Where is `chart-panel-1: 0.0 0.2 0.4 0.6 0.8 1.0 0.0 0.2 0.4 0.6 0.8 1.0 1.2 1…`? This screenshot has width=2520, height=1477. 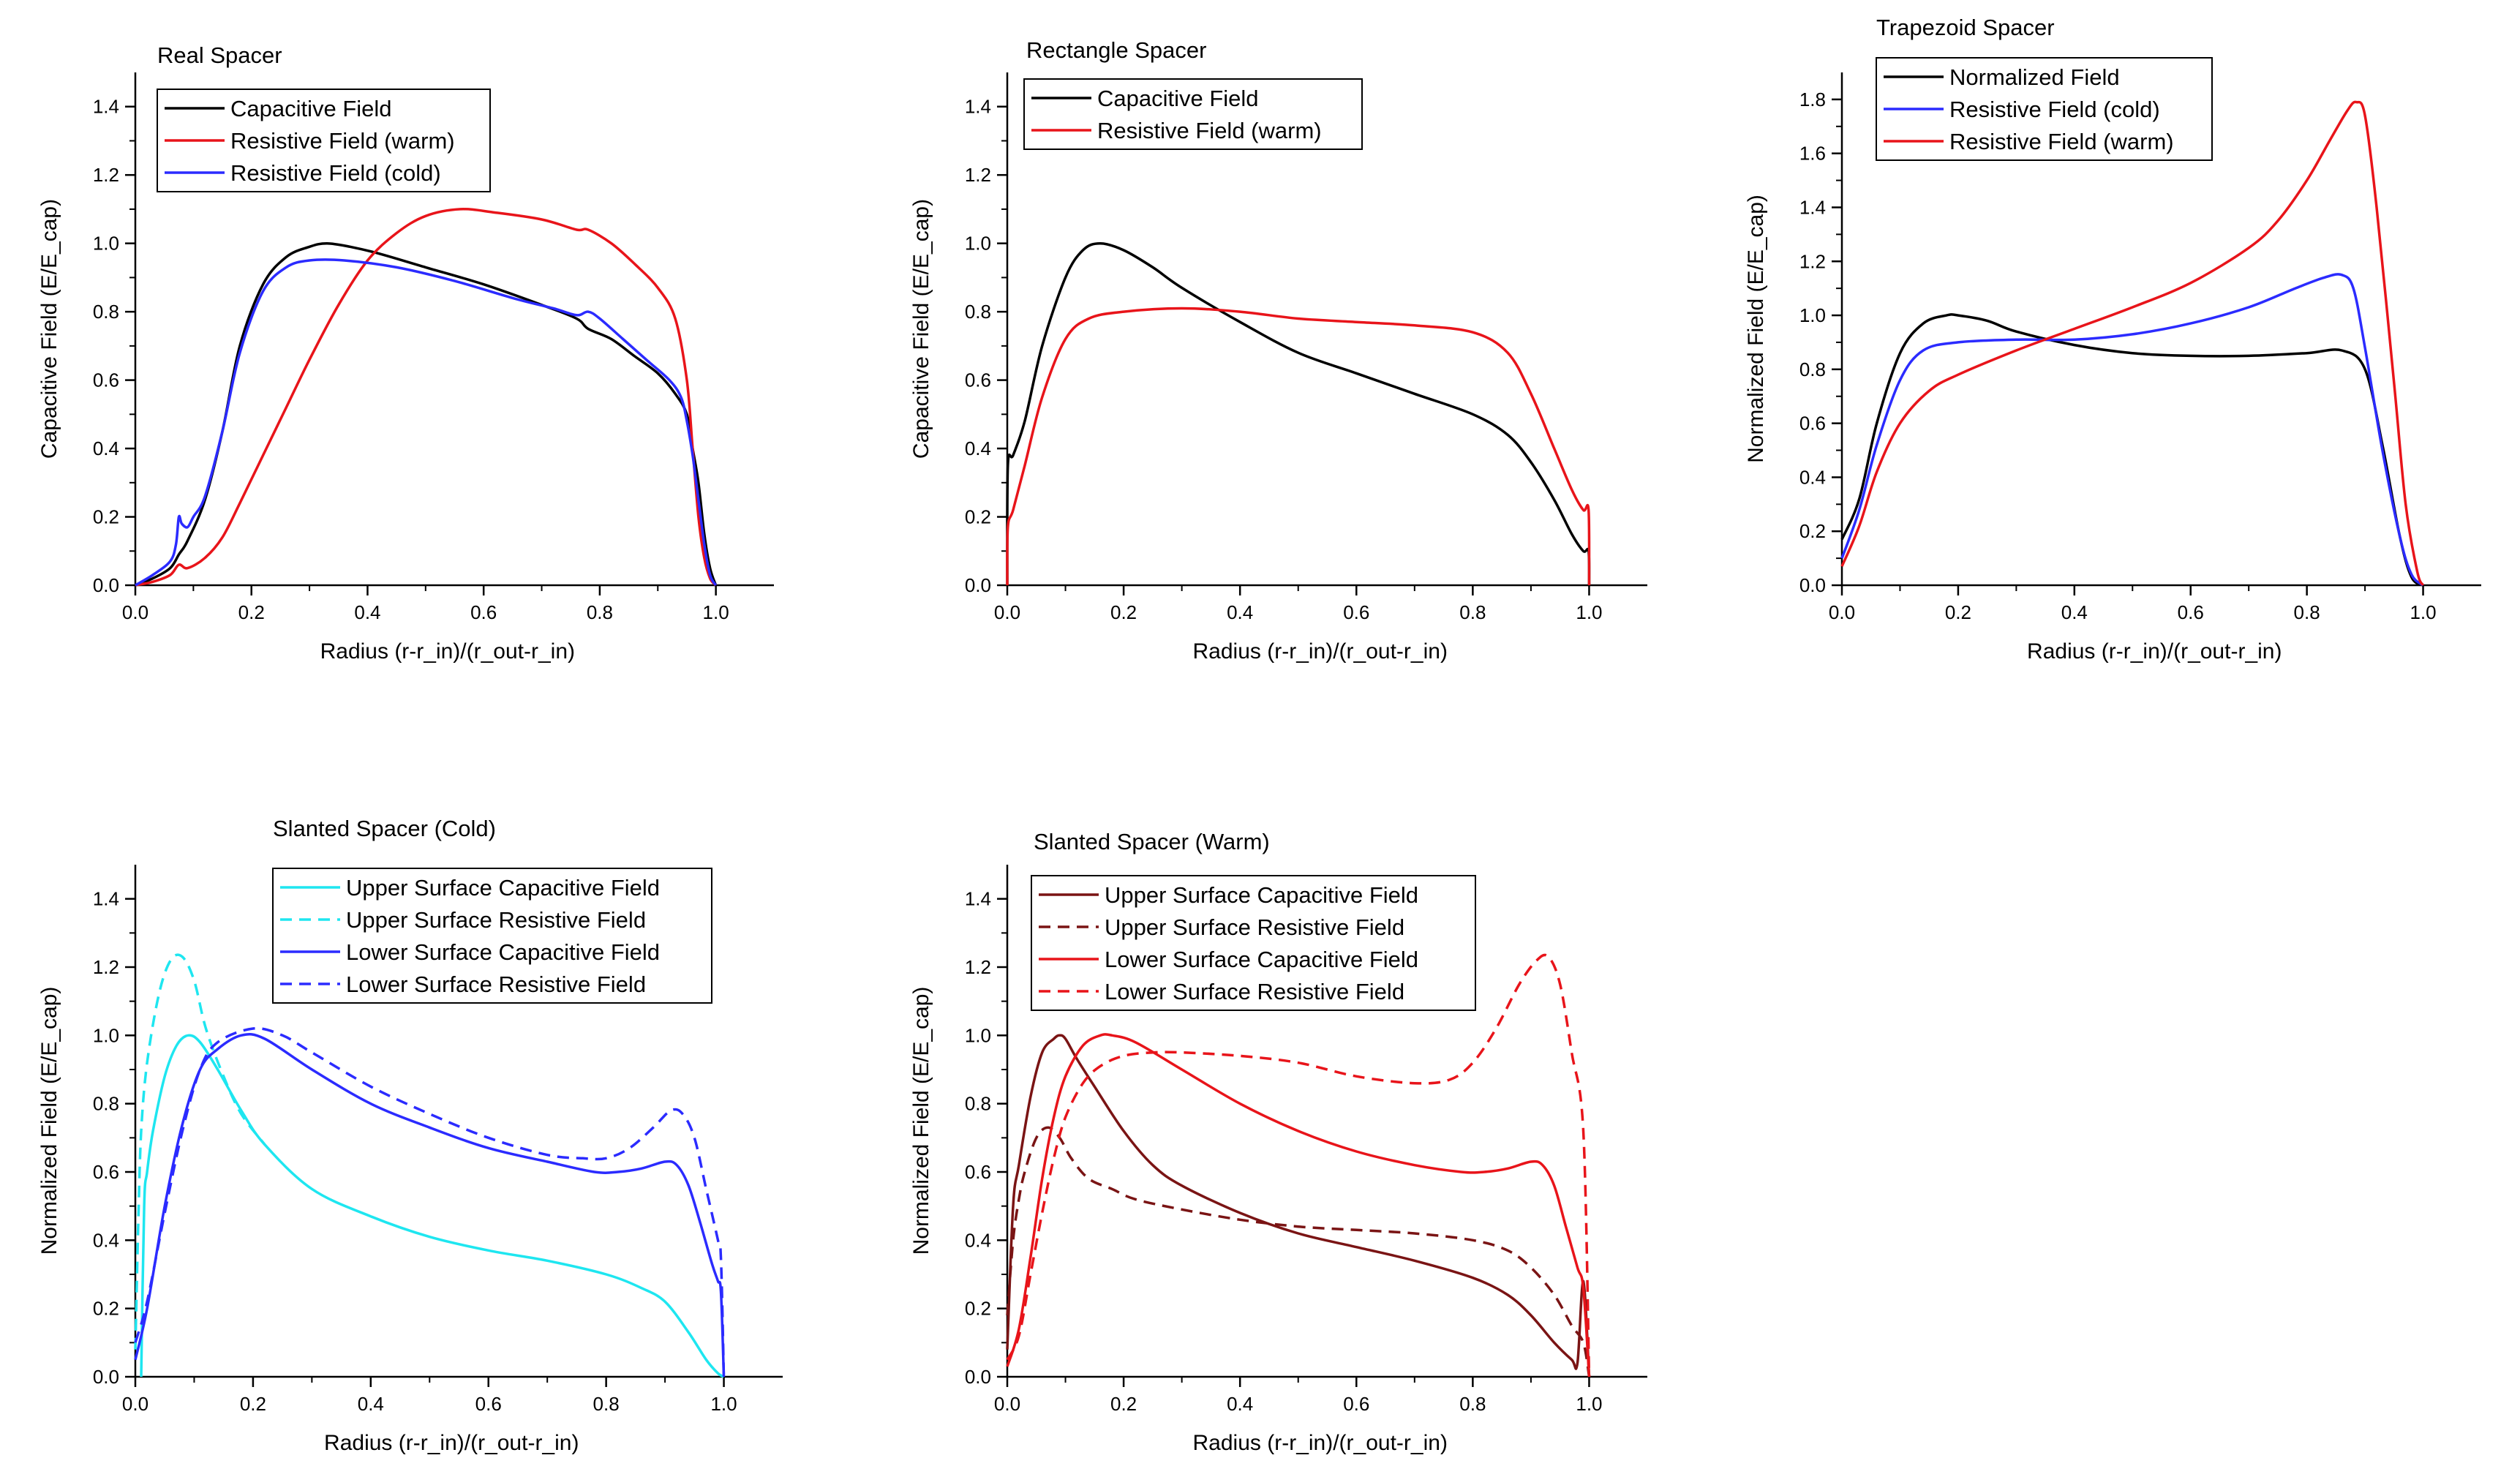
chart-panel-1: 0.0 0.2 0.4 0.6 0.8 1.0 0.0 0.2 0.4 0.6 0.8 1.0 1.2 1… is located at coordinates (1278, 350).